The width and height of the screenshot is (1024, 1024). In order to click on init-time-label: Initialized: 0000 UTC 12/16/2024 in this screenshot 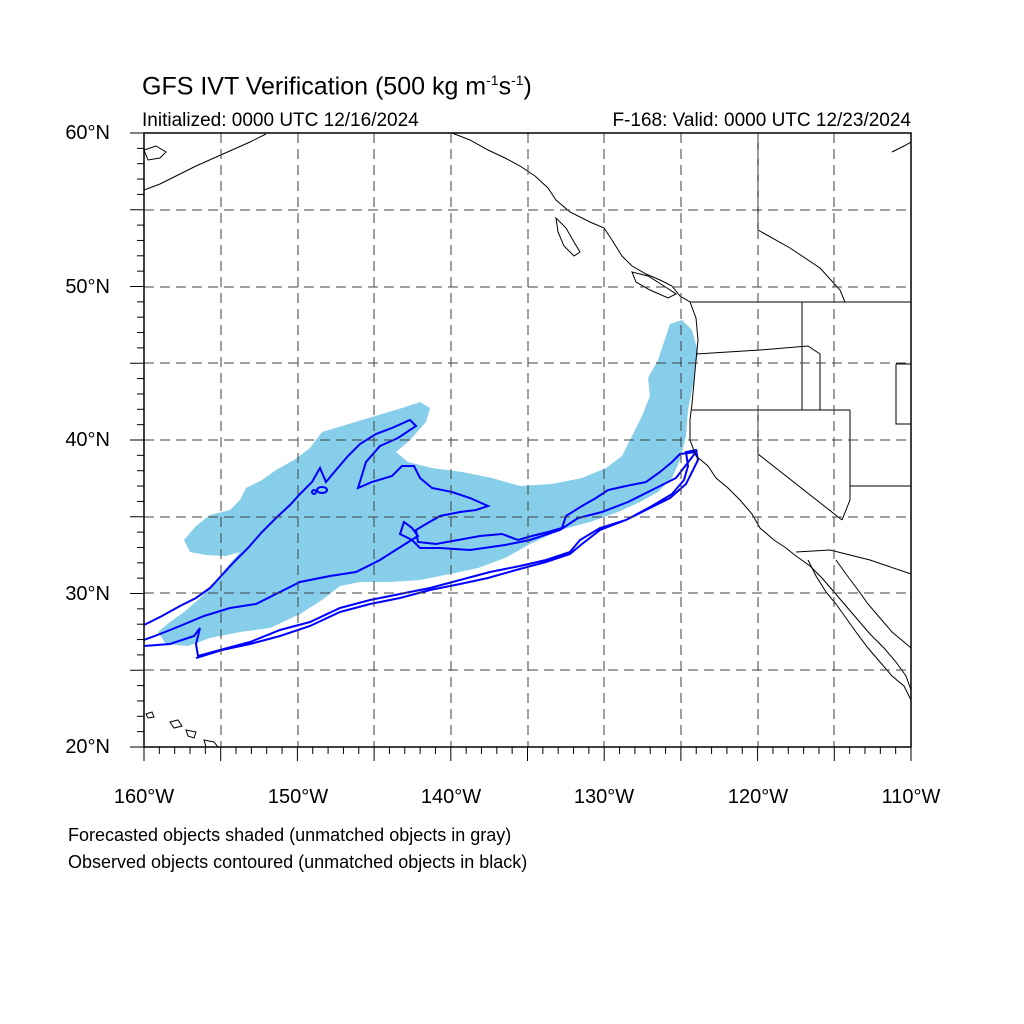, I will do `click(280, 120)`.